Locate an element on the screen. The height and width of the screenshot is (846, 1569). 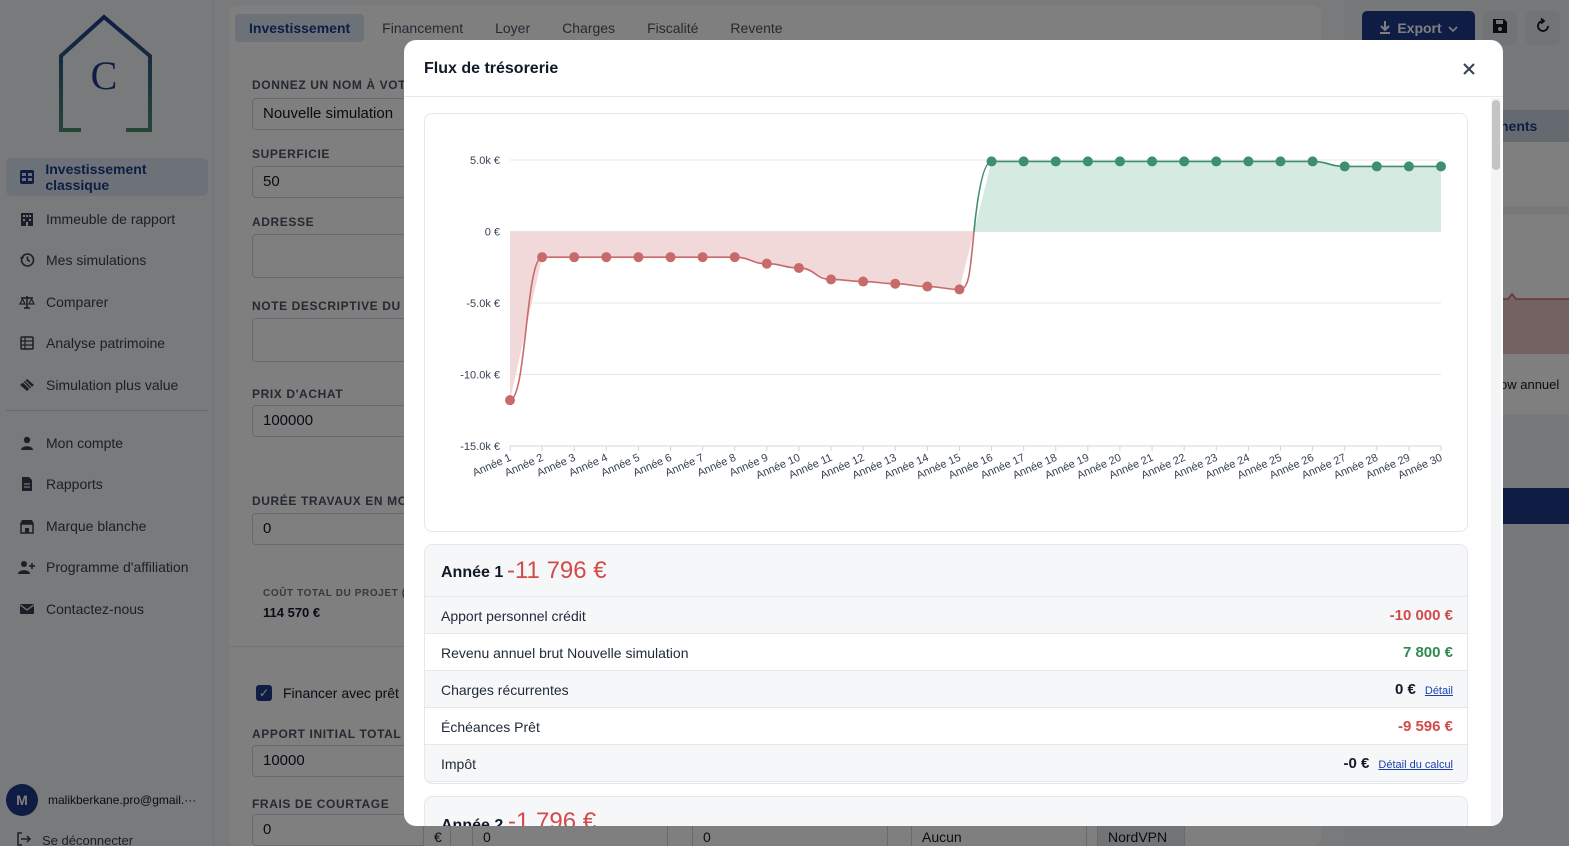
row-label: Revenu annuel brut Nouvelle simulation is located at coordinates (565, 653).